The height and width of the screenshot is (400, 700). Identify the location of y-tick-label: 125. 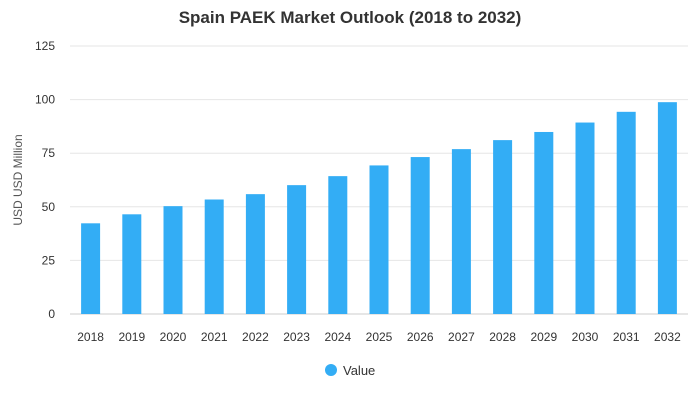
(45, 46).